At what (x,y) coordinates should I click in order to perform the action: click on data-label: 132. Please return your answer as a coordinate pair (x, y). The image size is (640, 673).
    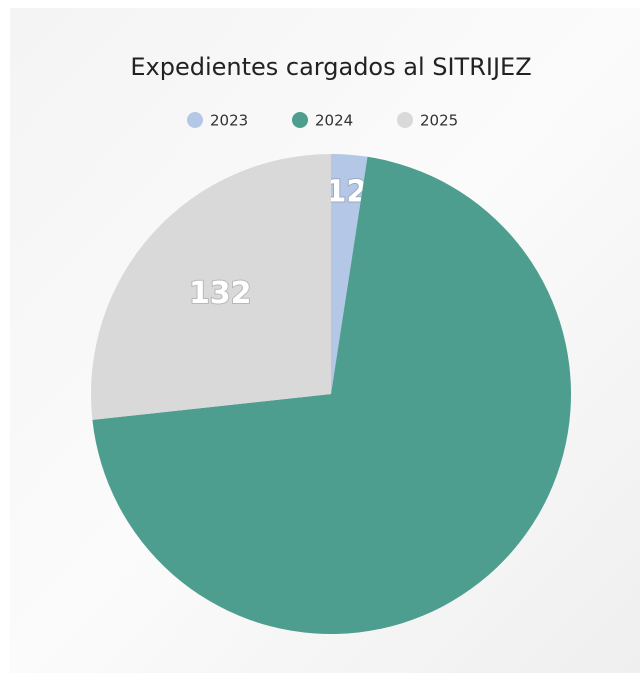
    Looking at the image, I should click on (220, 293).